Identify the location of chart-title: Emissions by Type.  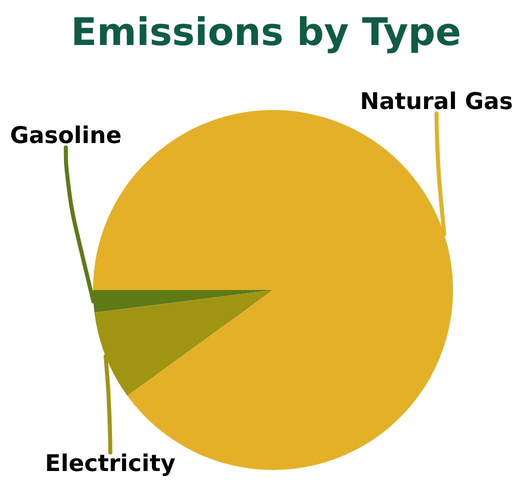
(266, 32).